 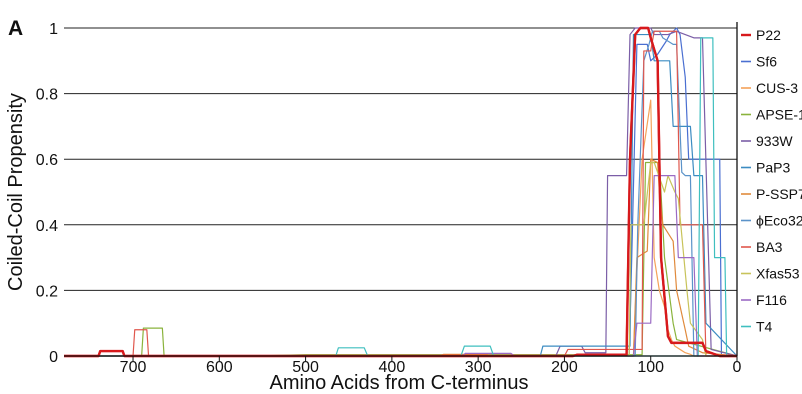 What do you see at coordinates (219, 367) in the screenshot?
I see `x-tick-label-1: 600` at bounding box center [219, 367].